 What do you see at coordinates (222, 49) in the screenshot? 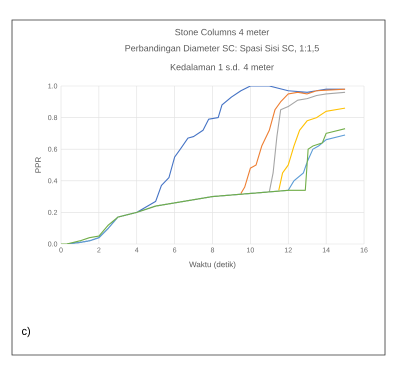
I see `chart-subtitle: Perbandingan Diameter SC: Spasi Sisi SC, 1:1,5` at bounding box center [222, 49].